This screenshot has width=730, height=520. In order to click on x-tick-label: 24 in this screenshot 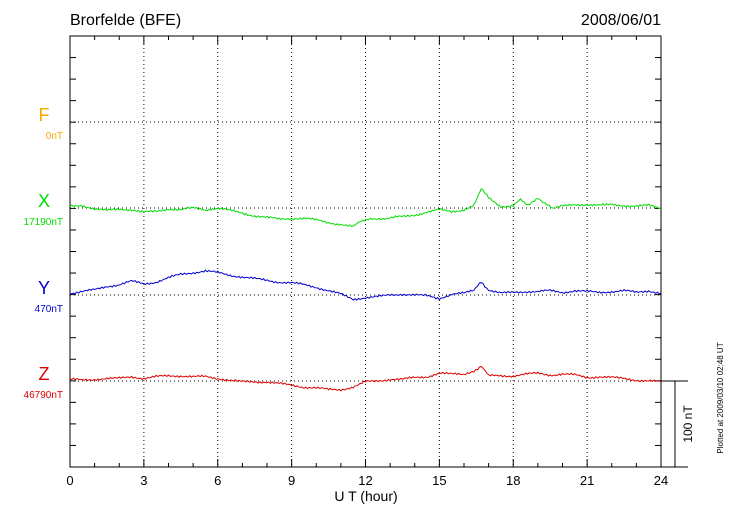, I will do `click(661, 480)`.